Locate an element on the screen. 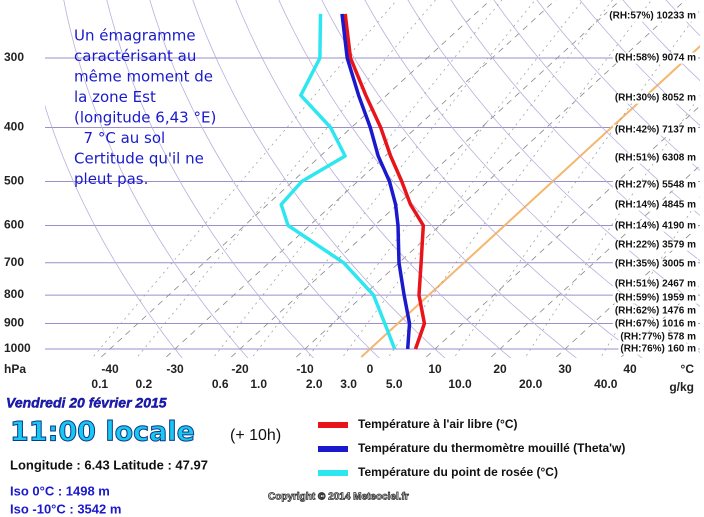 Image resolution: width=704 pixels, height=517 pixels. x-tick-label: -10 is located at coordinates (305, 369).